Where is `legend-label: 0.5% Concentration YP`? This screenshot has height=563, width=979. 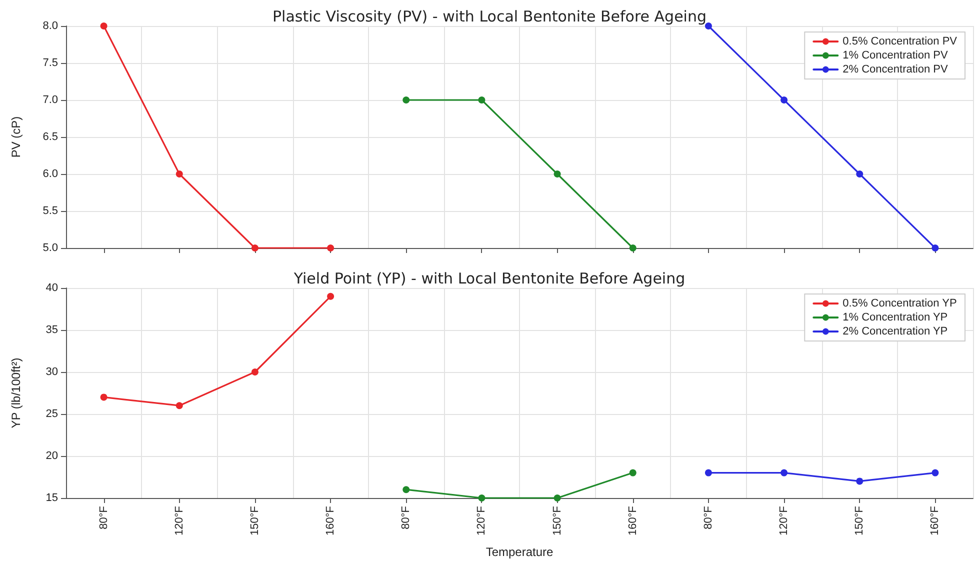
legend-label: 0.5% Concentration YP is located at coordinates (899, 304).